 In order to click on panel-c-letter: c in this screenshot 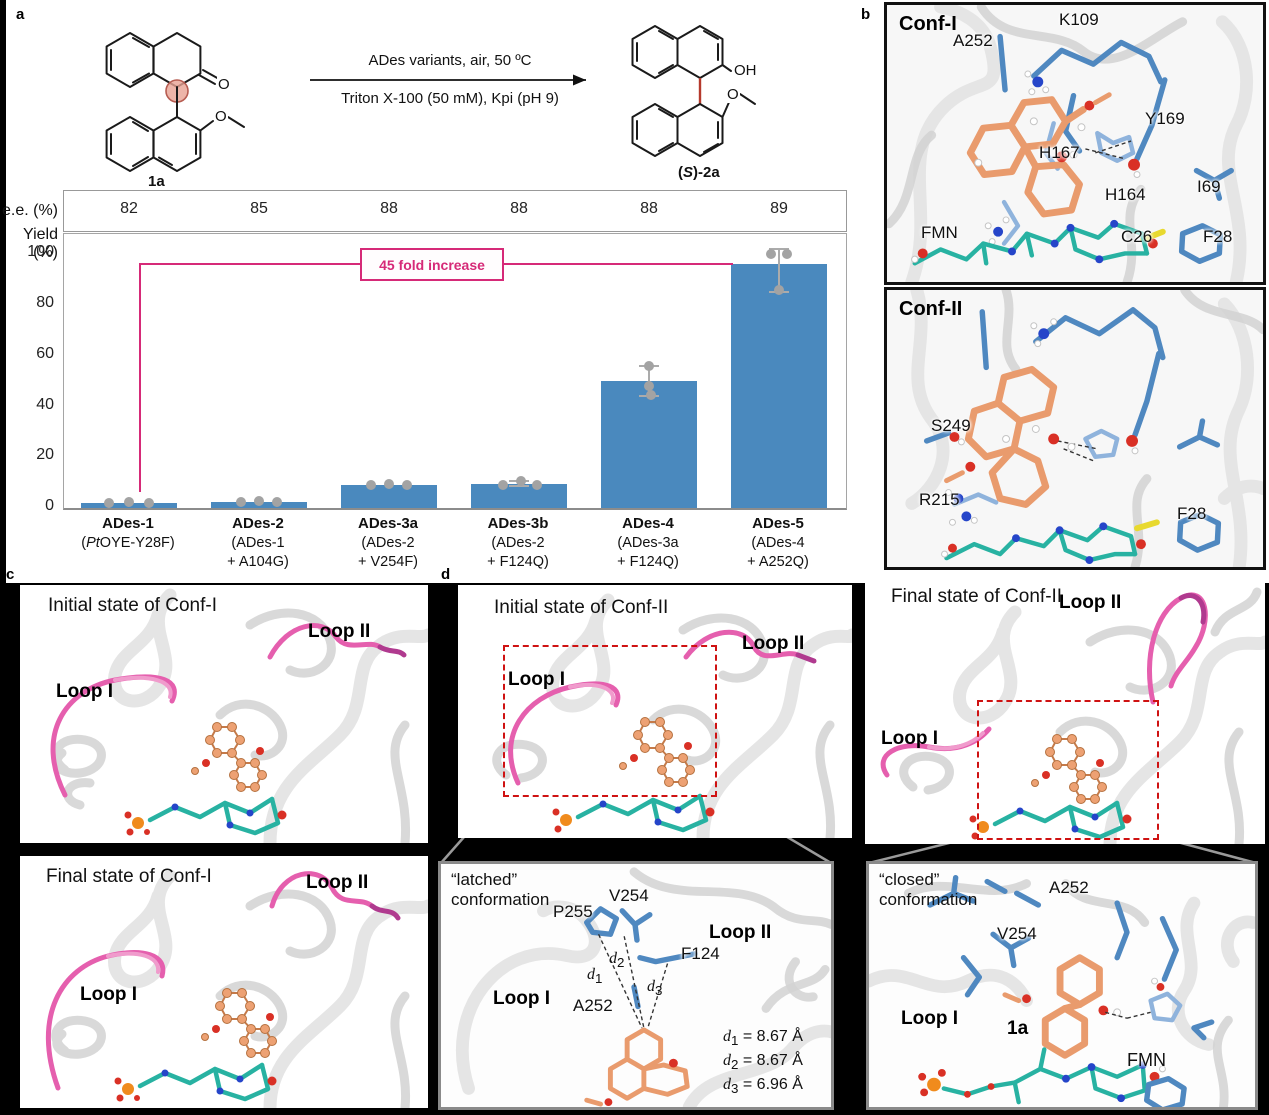, I will do `click(10, 574)`.